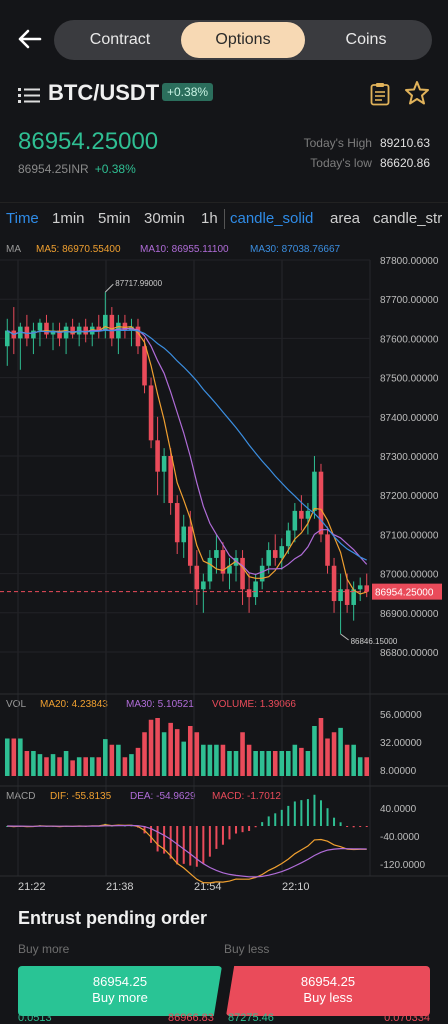 The height and width of the screenshot is (1024, 448). I want to click on vol-label: VOL, so click(16, 704).